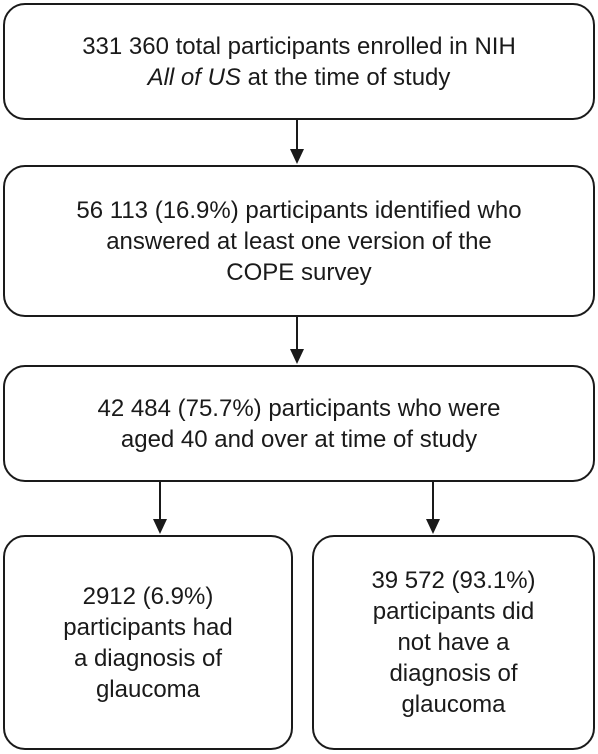 The height and width of the screenshot is (754, 598). Describe the element at coordinates (194, 77) in the screenshot. I see `program-name: All of US` at that location.